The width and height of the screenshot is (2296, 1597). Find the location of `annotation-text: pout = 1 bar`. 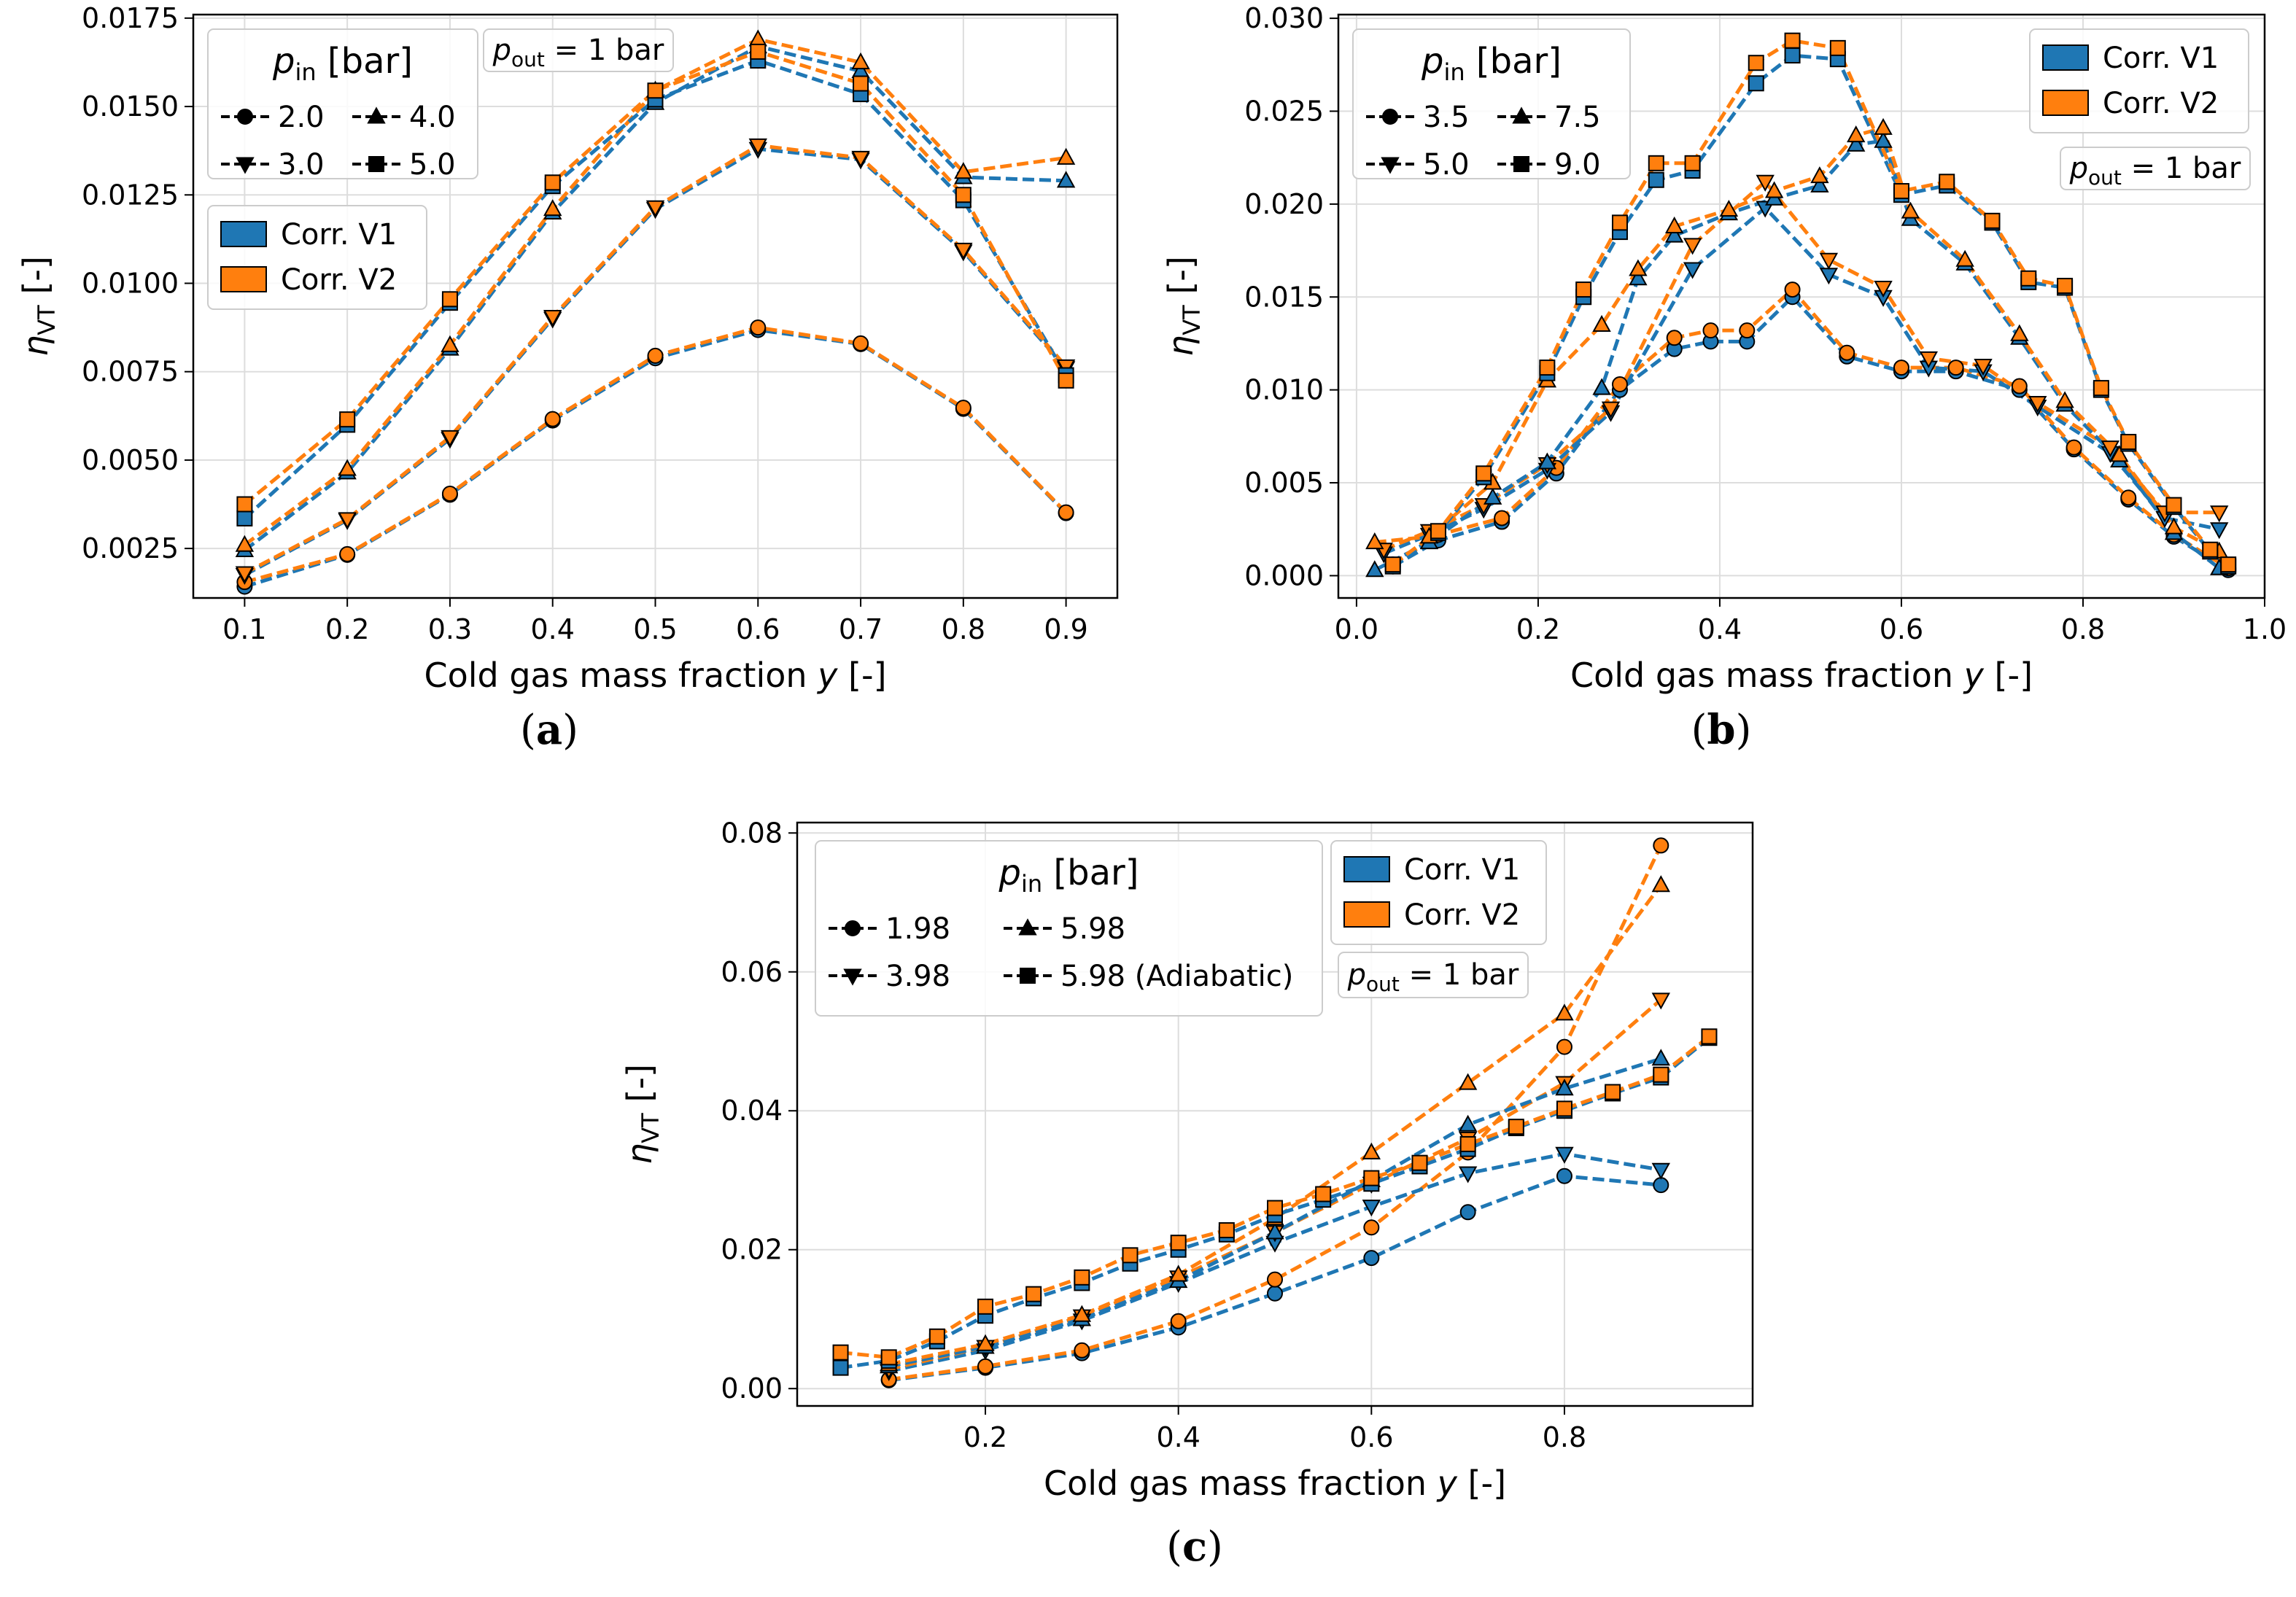

annotation-text: pout = 1 bar is located at coordinates (578, 52).